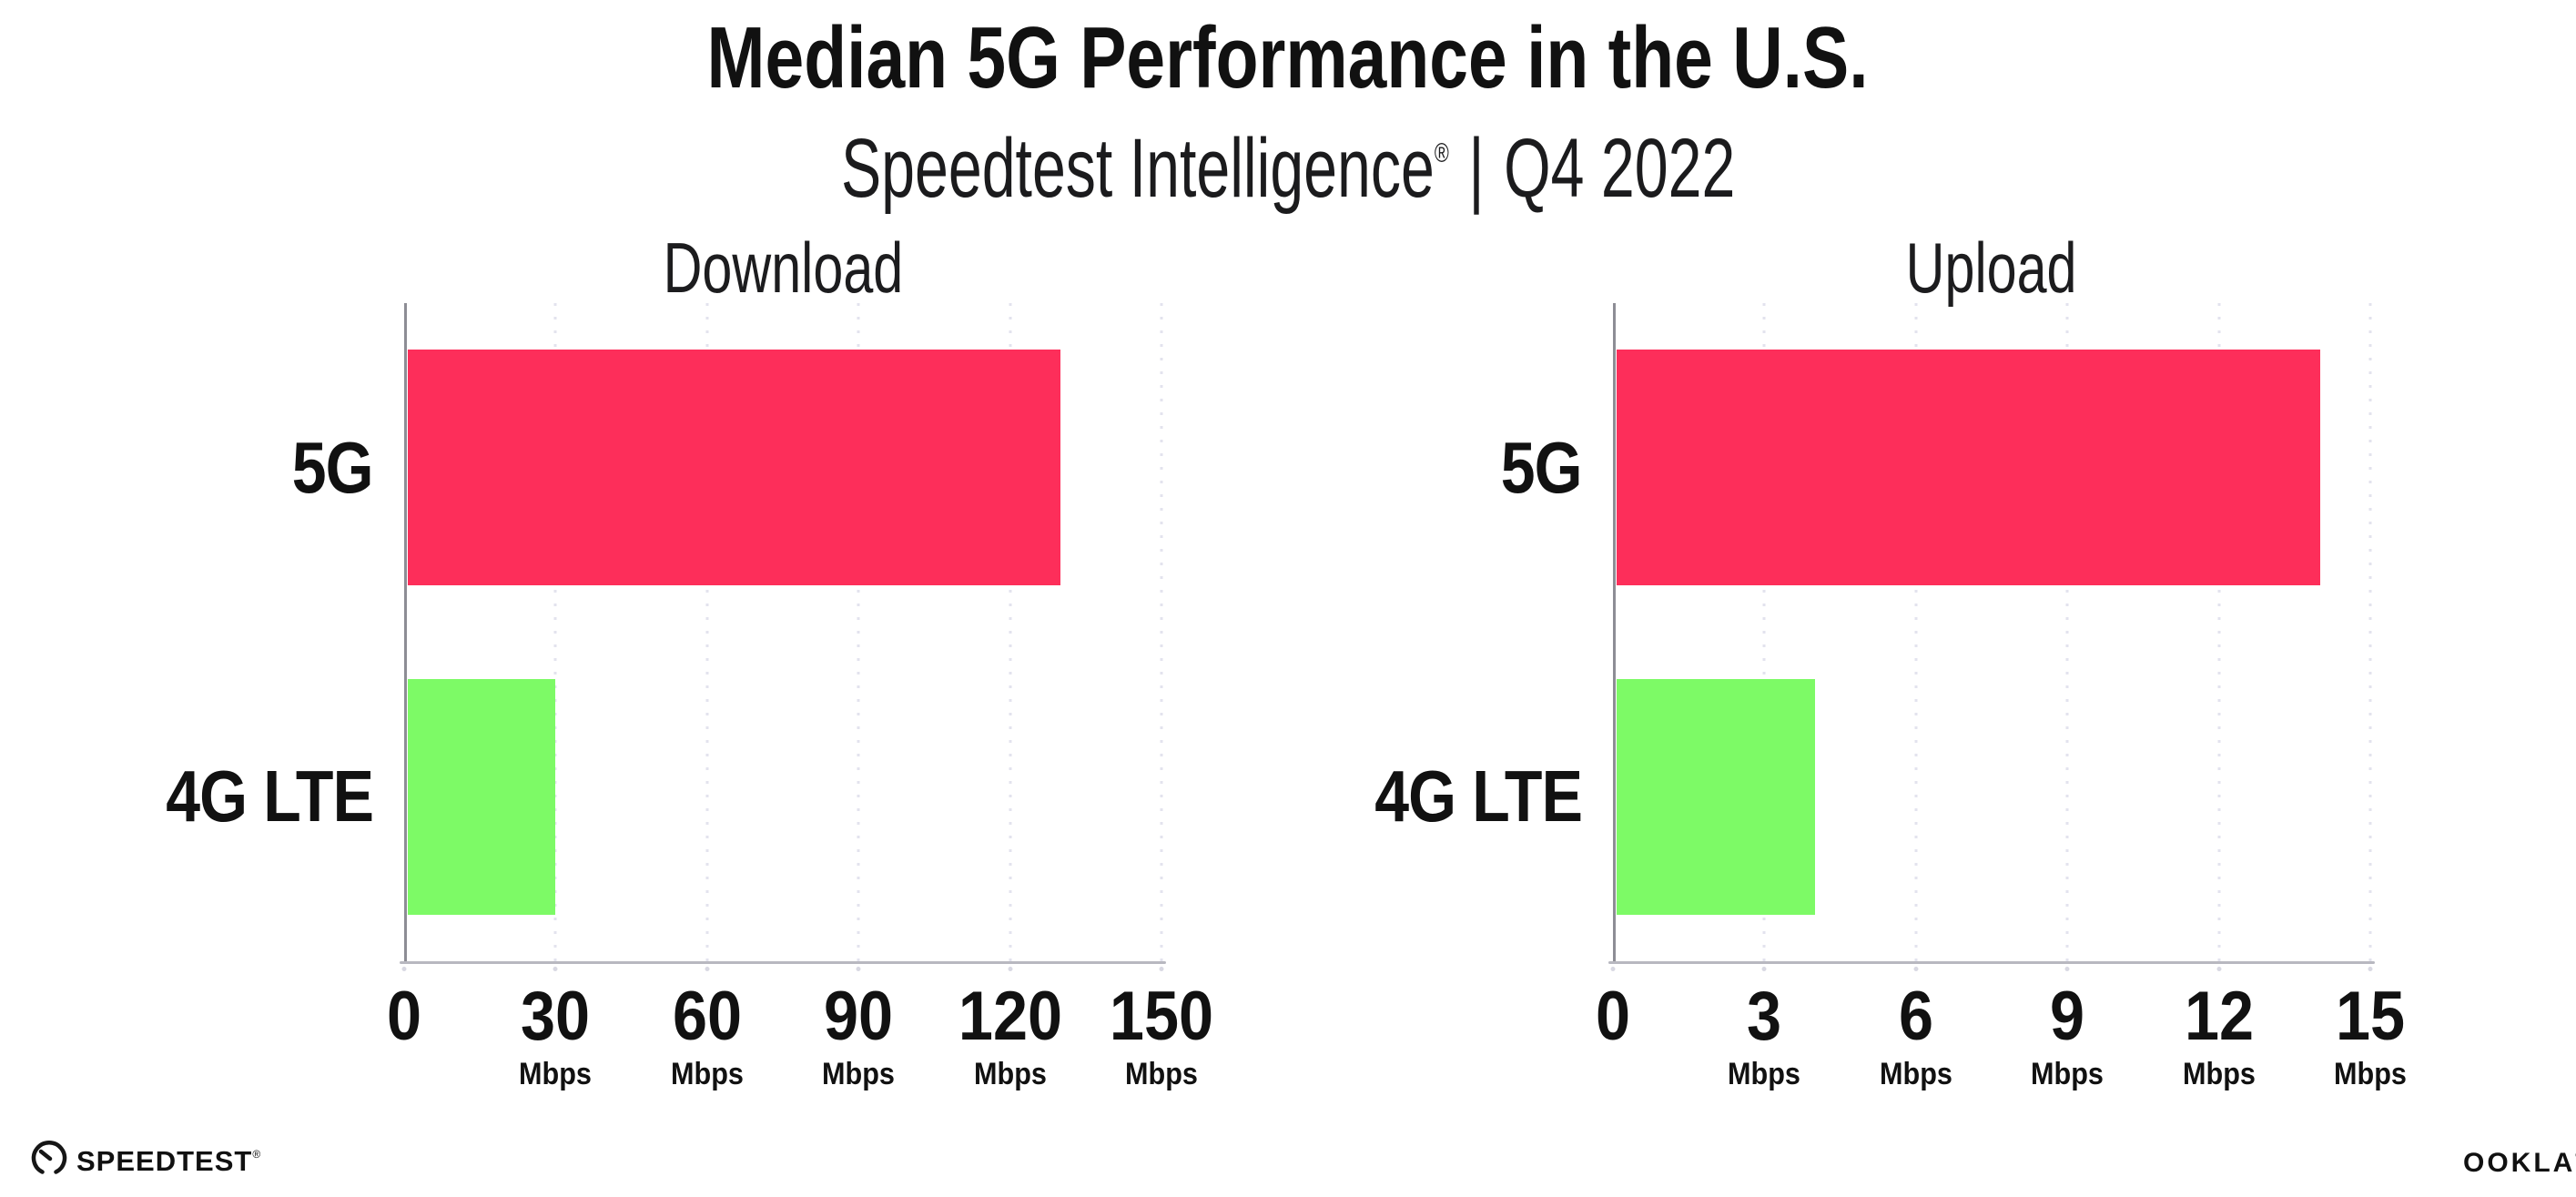 The height and width of the screenshot is (1197, 2576). Describe the element at coordinates (1010, 1017) in the screenshot. I see `x-tick-label: 120` at that location.